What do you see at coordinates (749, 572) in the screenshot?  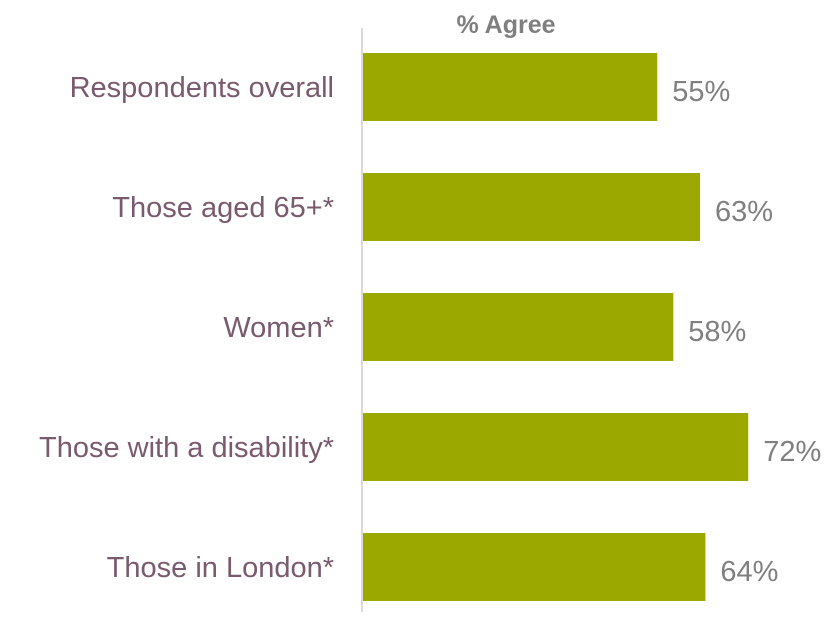 I see `value-label-4: 64%` at bounding box center [749, 572].